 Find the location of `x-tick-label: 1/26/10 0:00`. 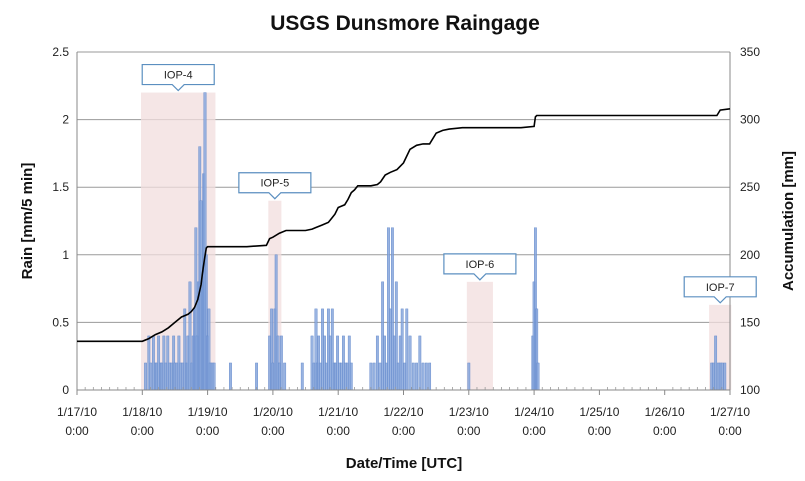

x-tick-label: 1/26/10 0:00 is located at coordinates (665, 421).